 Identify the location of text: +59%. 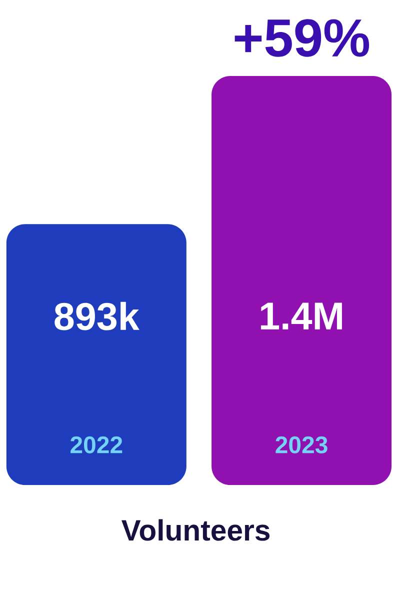
(302, 38).